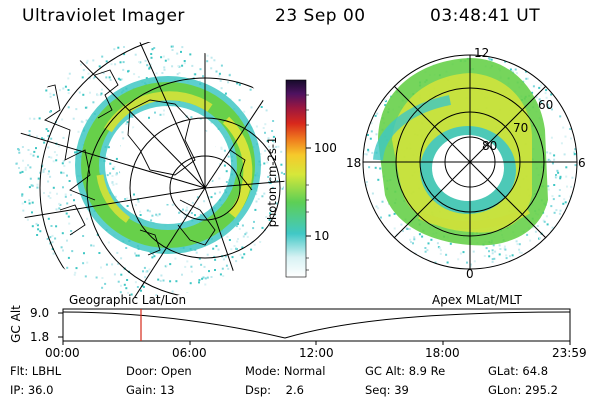 The height and width of the screenshot is (400, 600). What do you see at coordinates (521, 128) in the screenshot?
I see `mlat-label-70: 70` at bounding box center [521, 128].